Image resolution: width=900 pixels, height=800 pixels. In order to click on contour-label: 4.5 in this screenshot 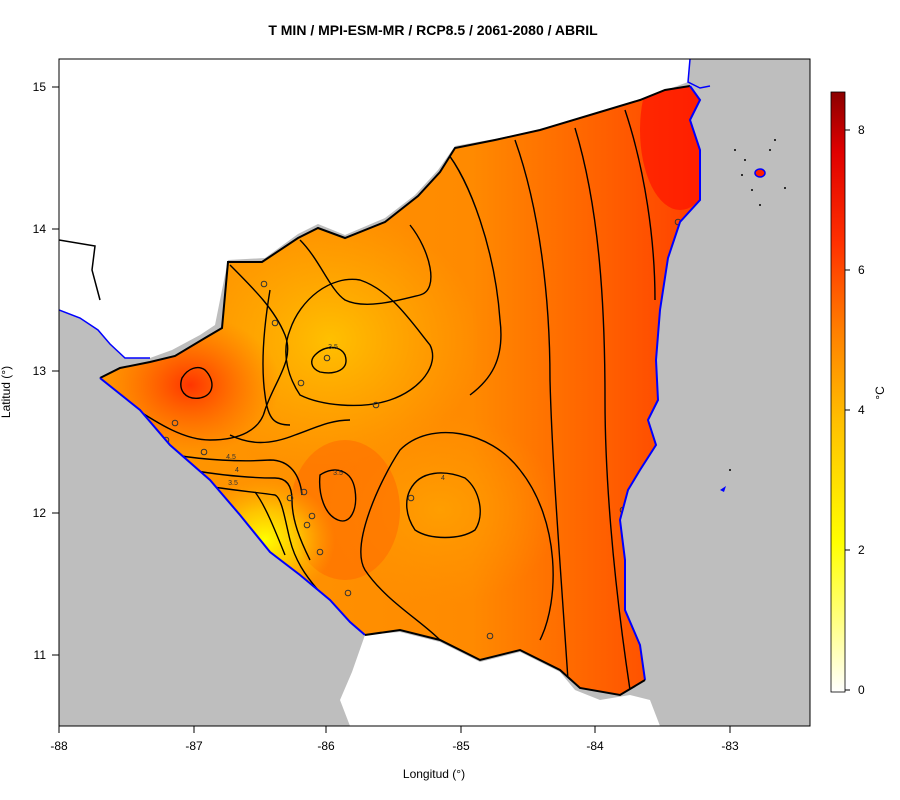, I will do `click(231, 457)`.